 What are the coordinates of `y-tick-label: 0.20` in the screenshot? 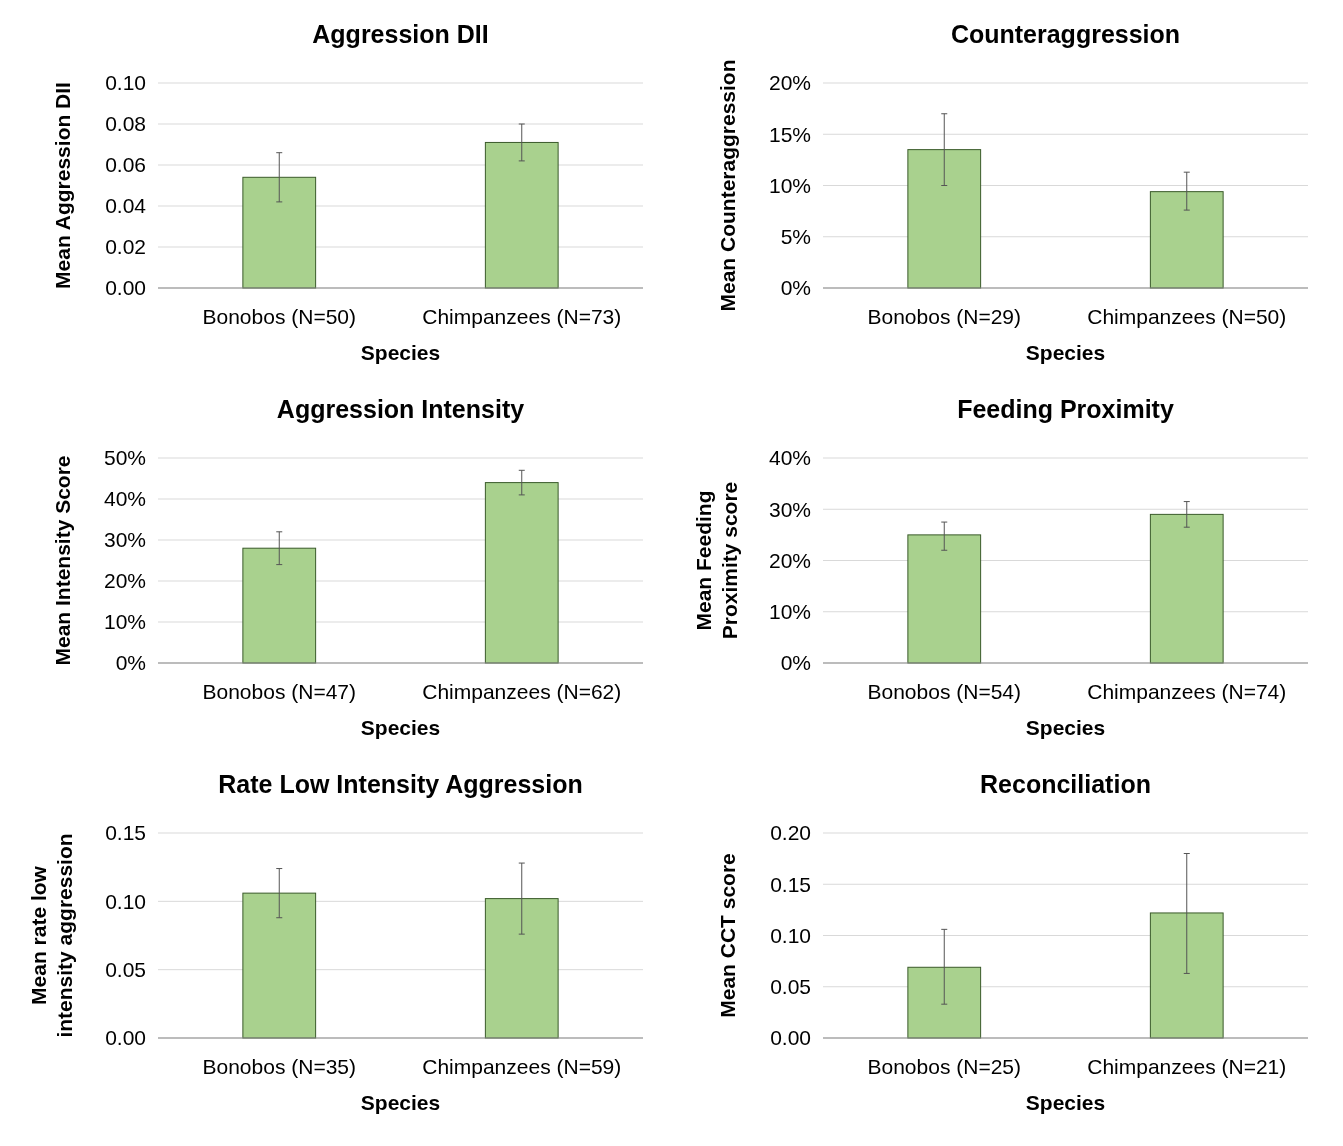 It's located at (790, 833).